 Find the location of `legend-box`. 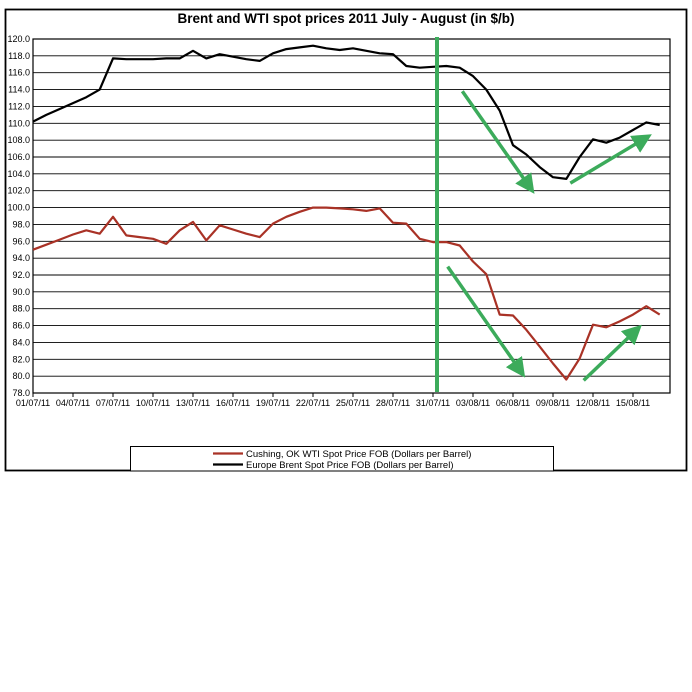

legend-box is located at coordinates (342, 459).